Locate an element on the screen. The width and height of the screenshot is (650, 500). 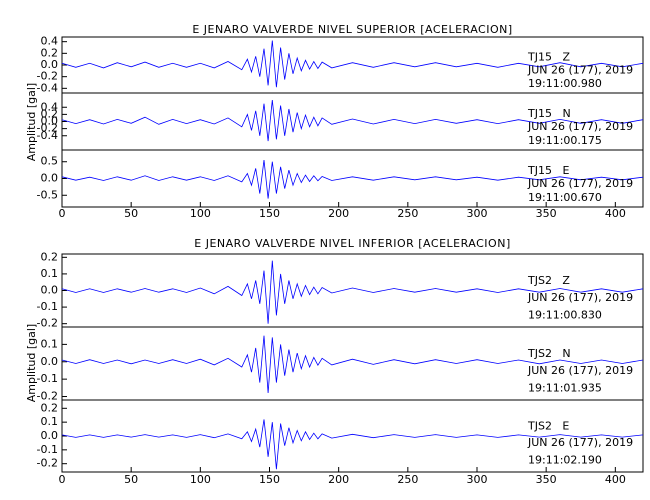
station-label: TJS2 Z is located at coordinates (548, 280).